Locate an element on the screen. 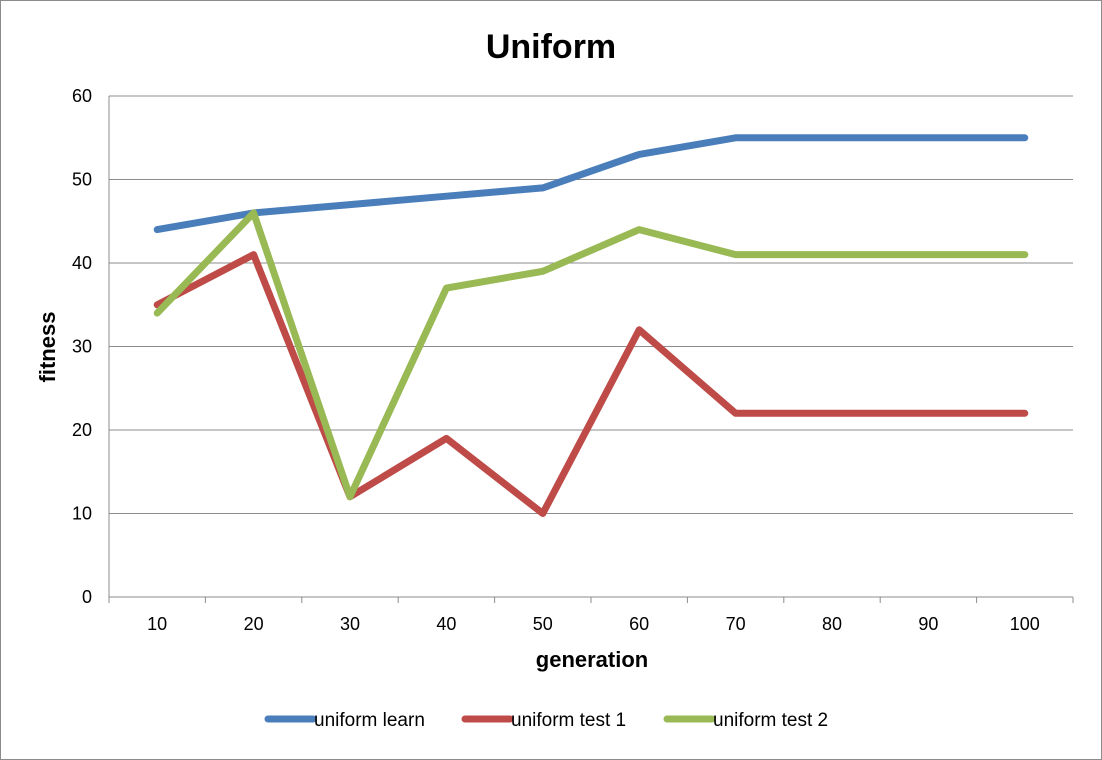 This screenshot has height=760, width=1102. chart-title: Uniform is located at coordinates (551, 47).